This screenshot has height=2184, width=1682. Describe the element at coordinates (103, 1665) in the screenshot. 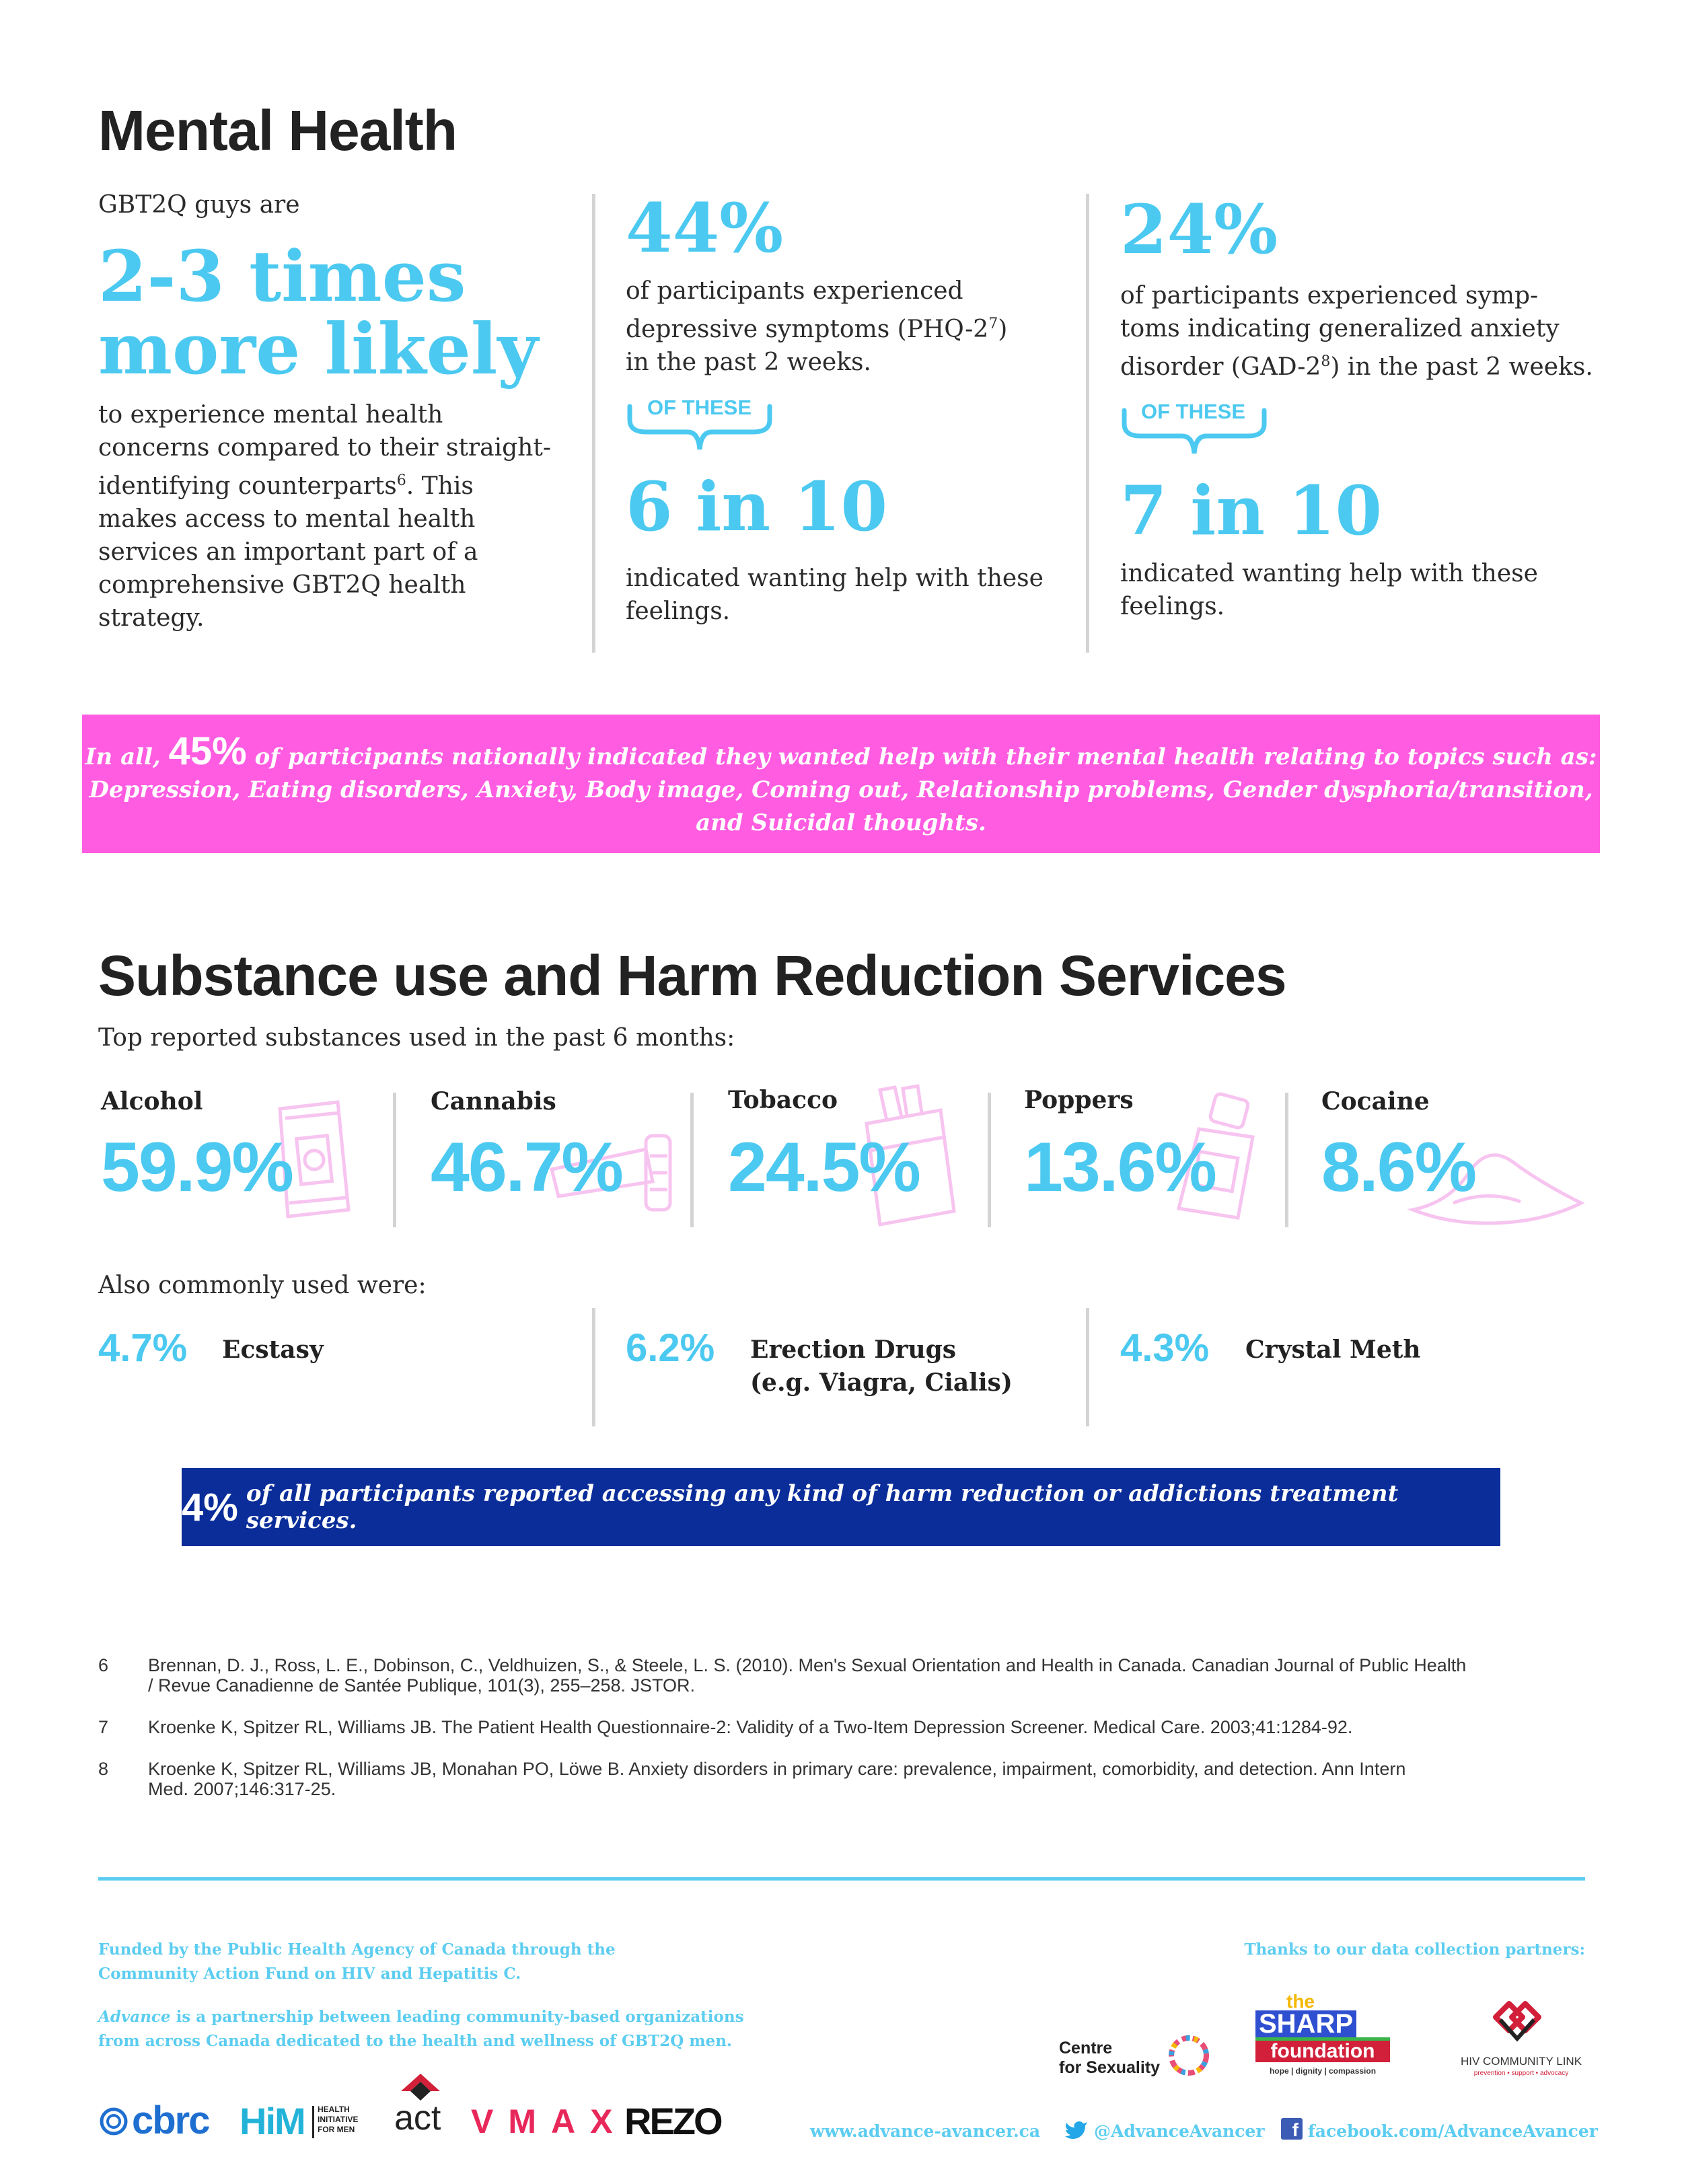

I see `reference-number: 6` at that location.